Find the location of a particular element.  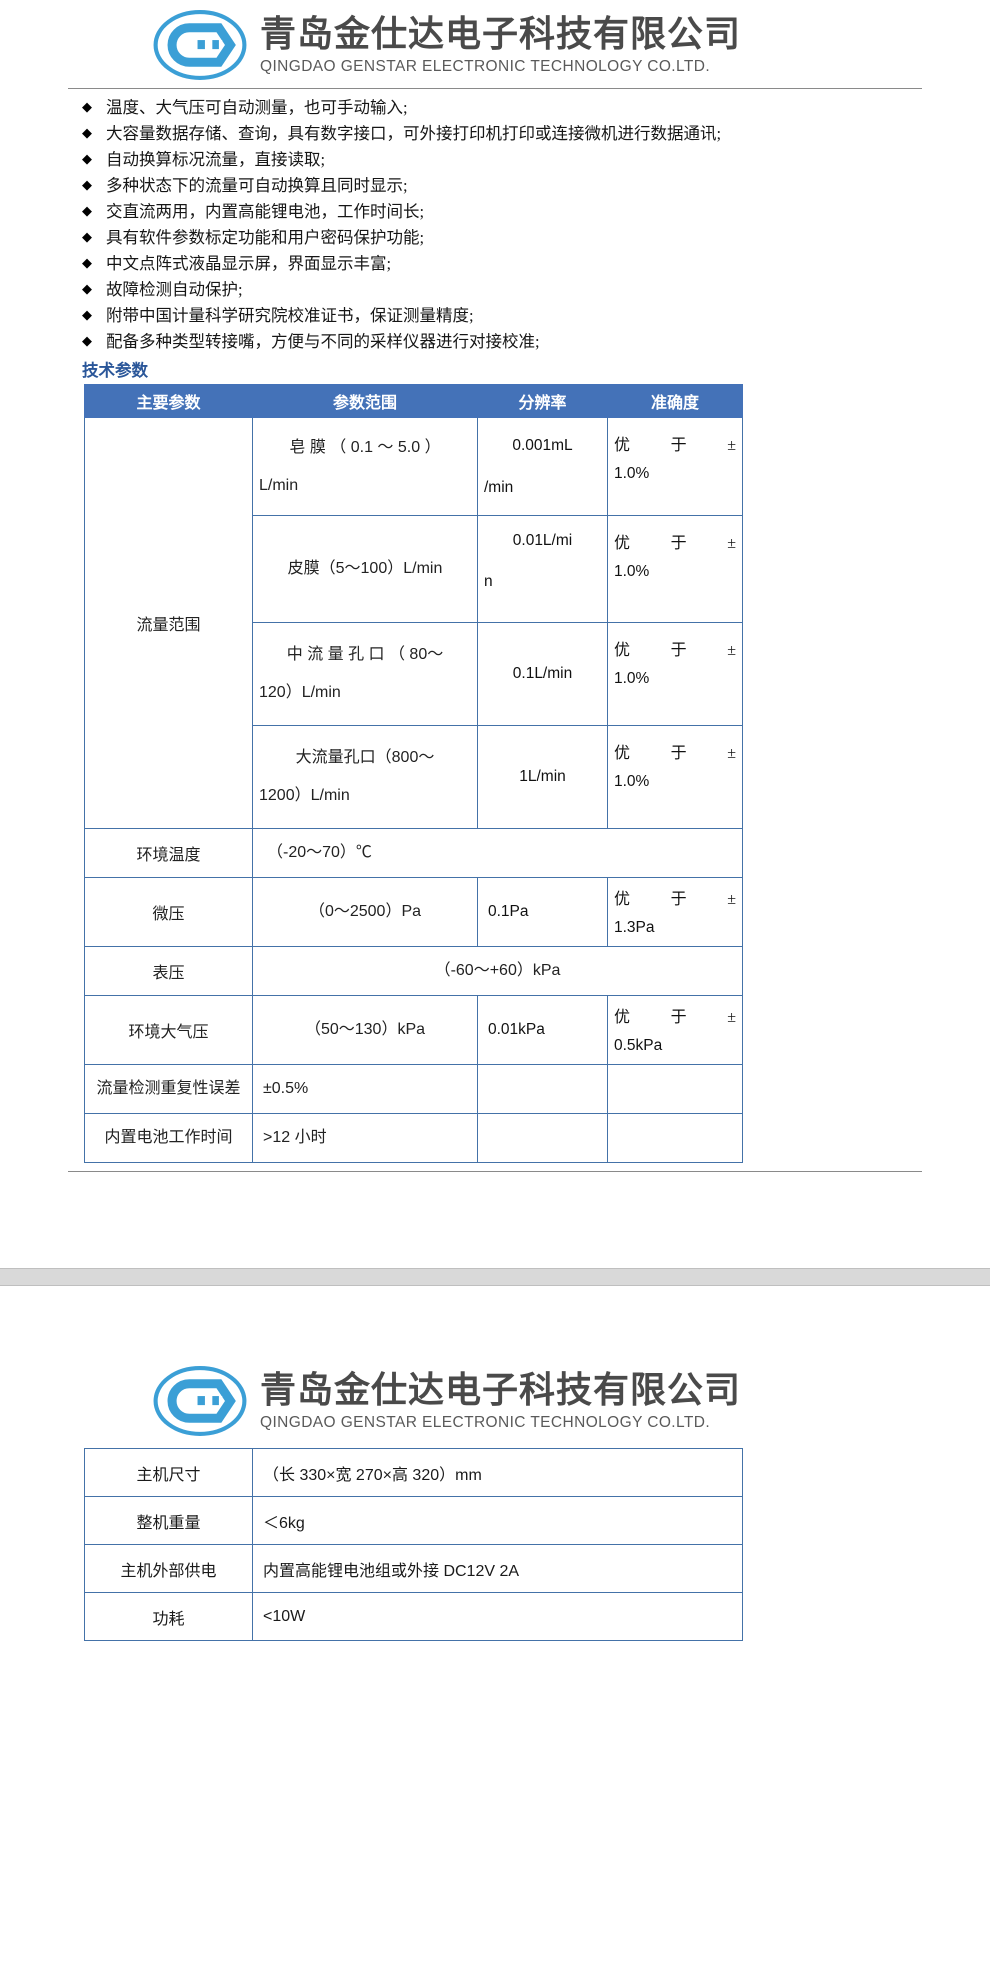

list-item-text: 具有软件参数标定功能和用户密码保护功能; is located at coordinates (265, 237).